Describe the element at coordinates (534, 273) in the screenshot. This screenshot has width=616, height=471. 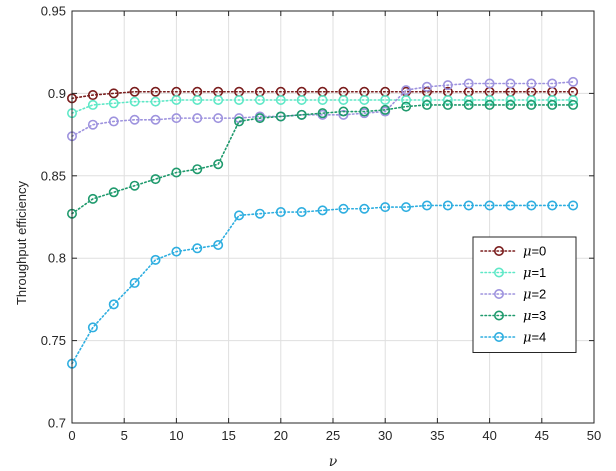
I see `legend-label: μ=1` at that location.